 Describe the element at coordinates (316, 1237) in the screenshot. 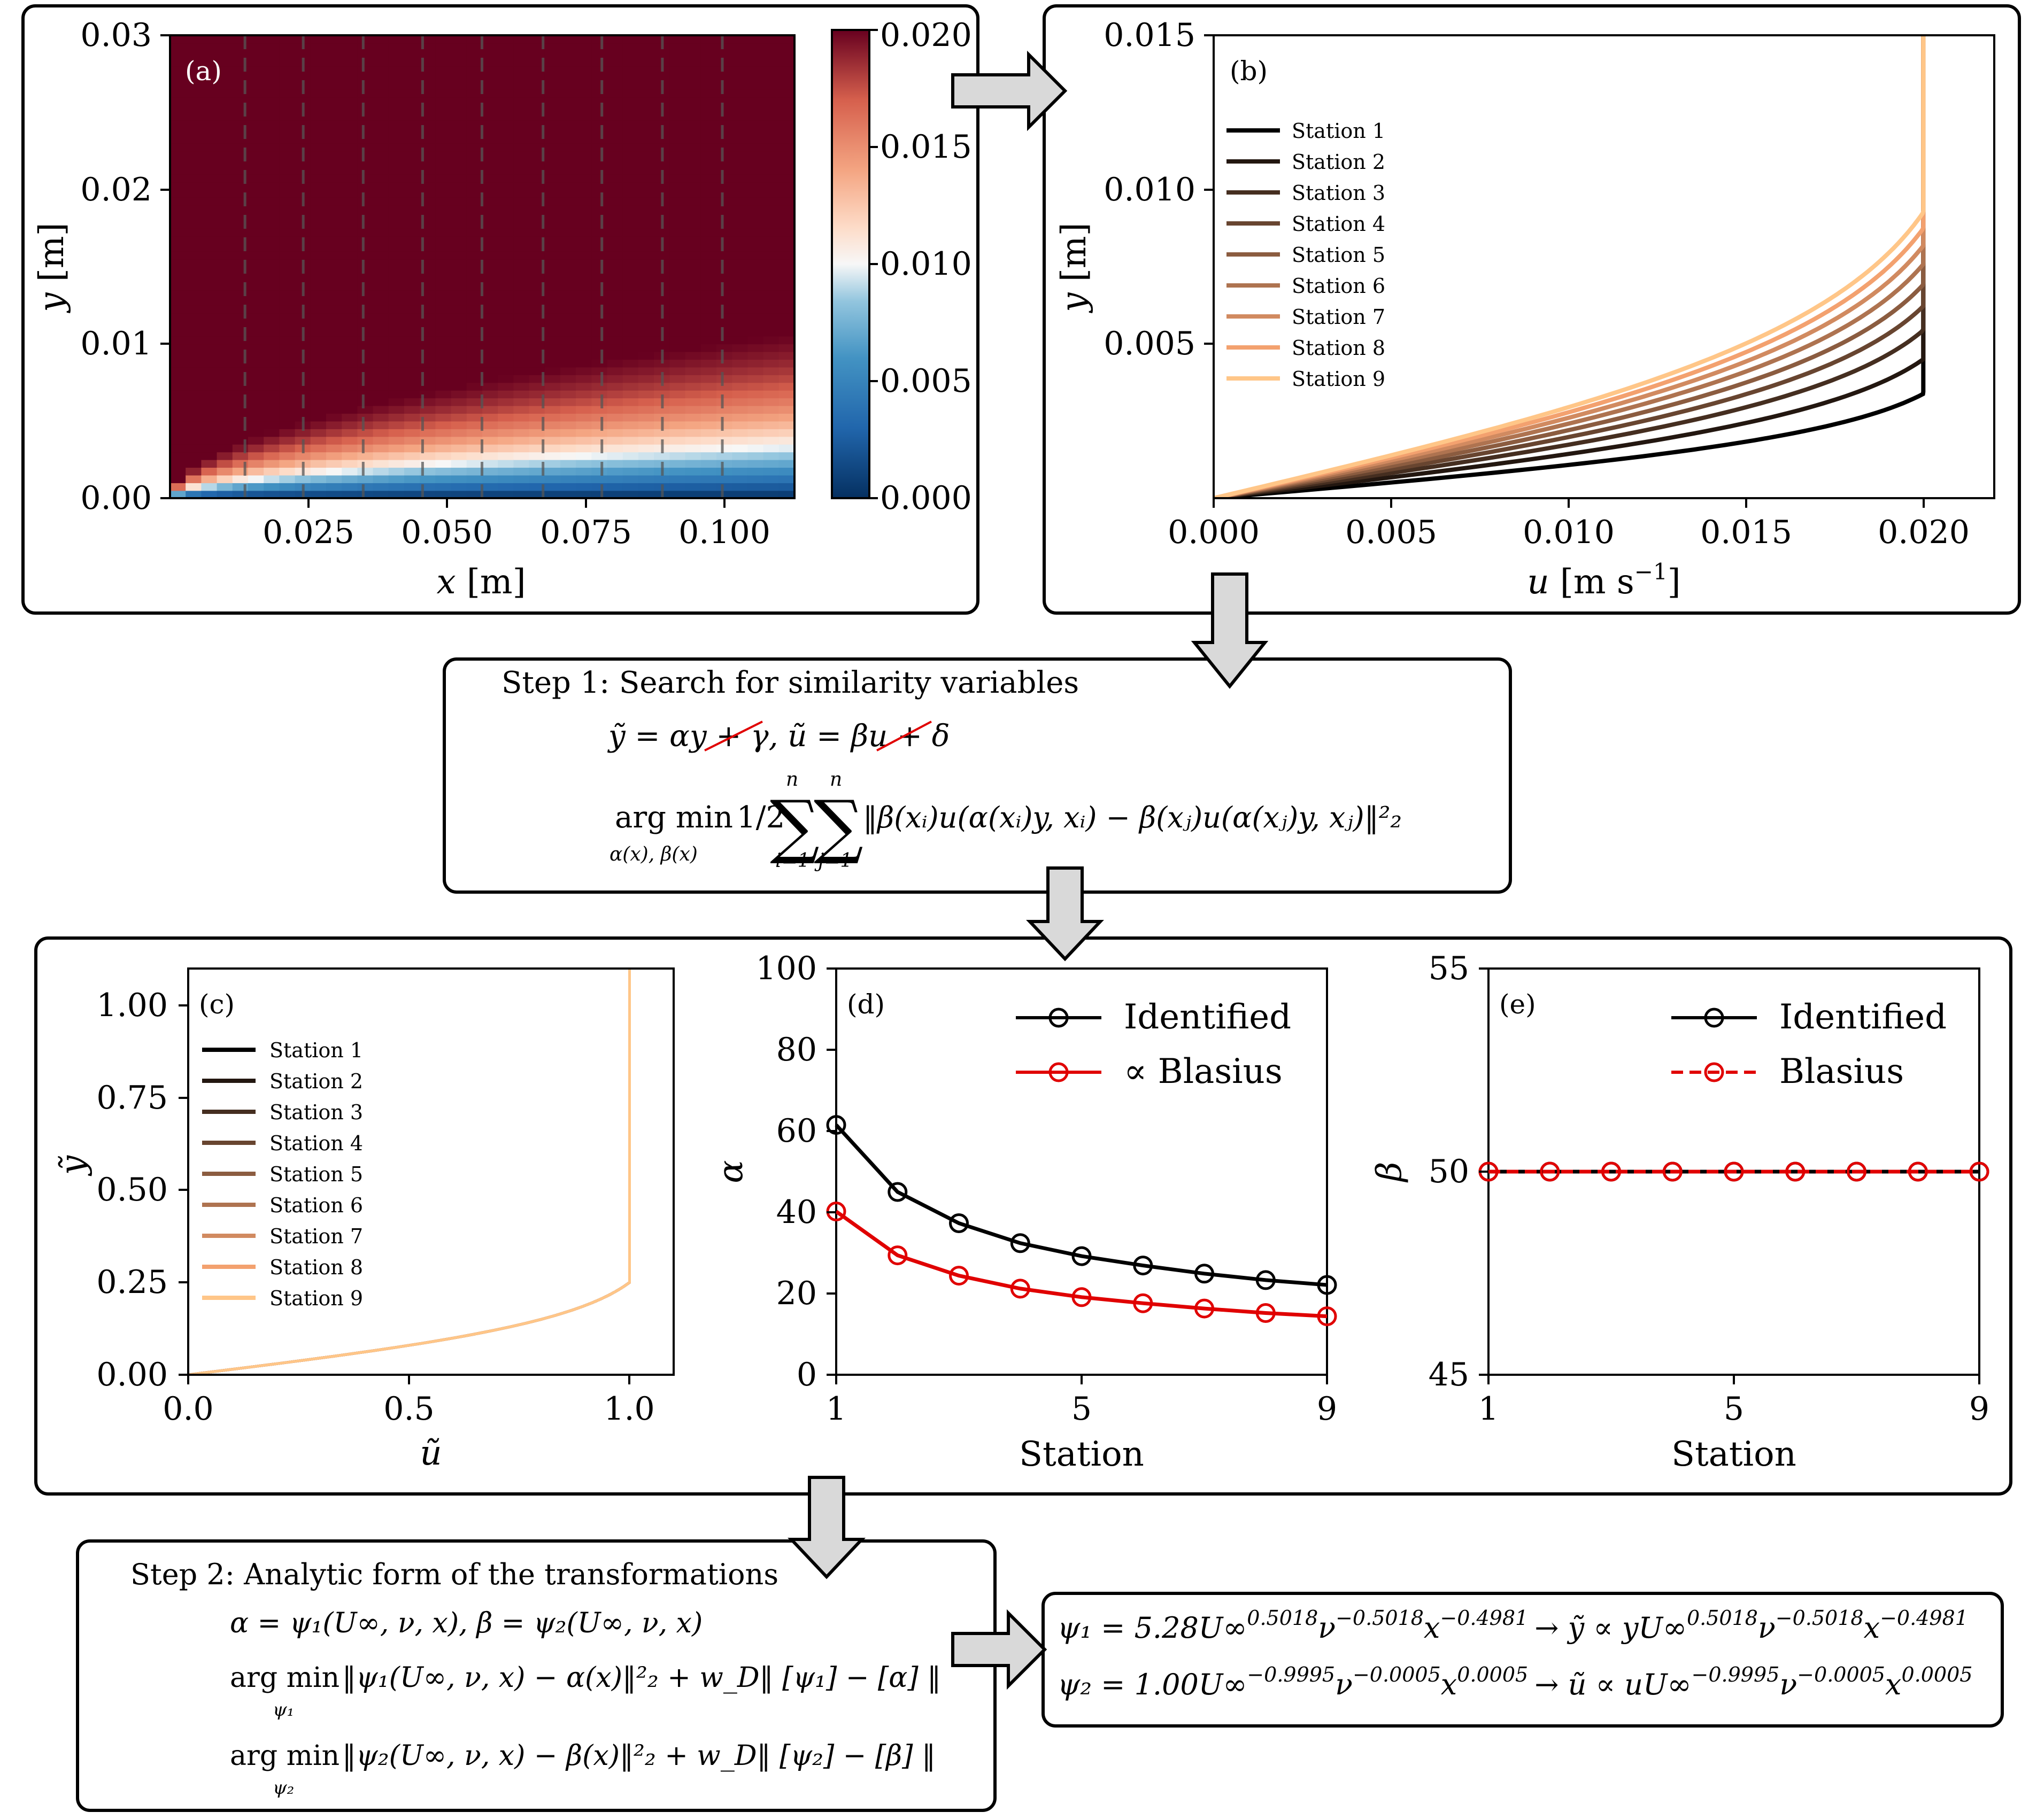

I see `legend-c-label: Station 7` at that location.